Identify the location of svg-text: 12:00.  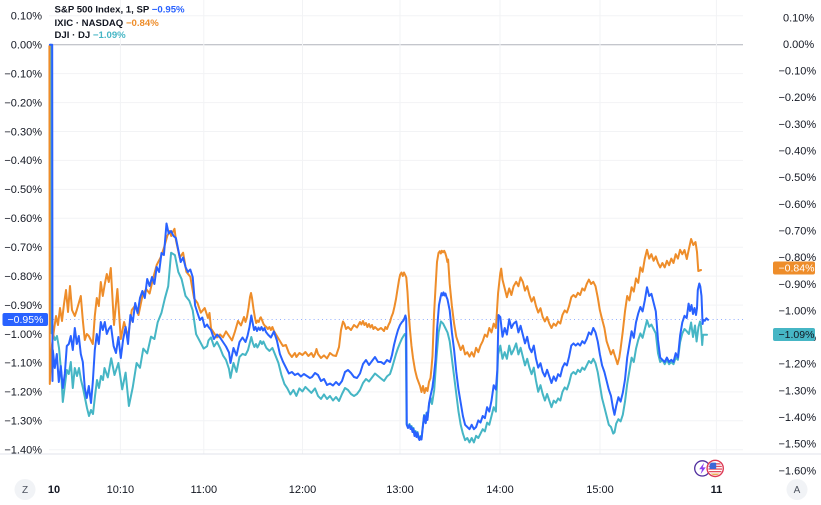
(303, 490).